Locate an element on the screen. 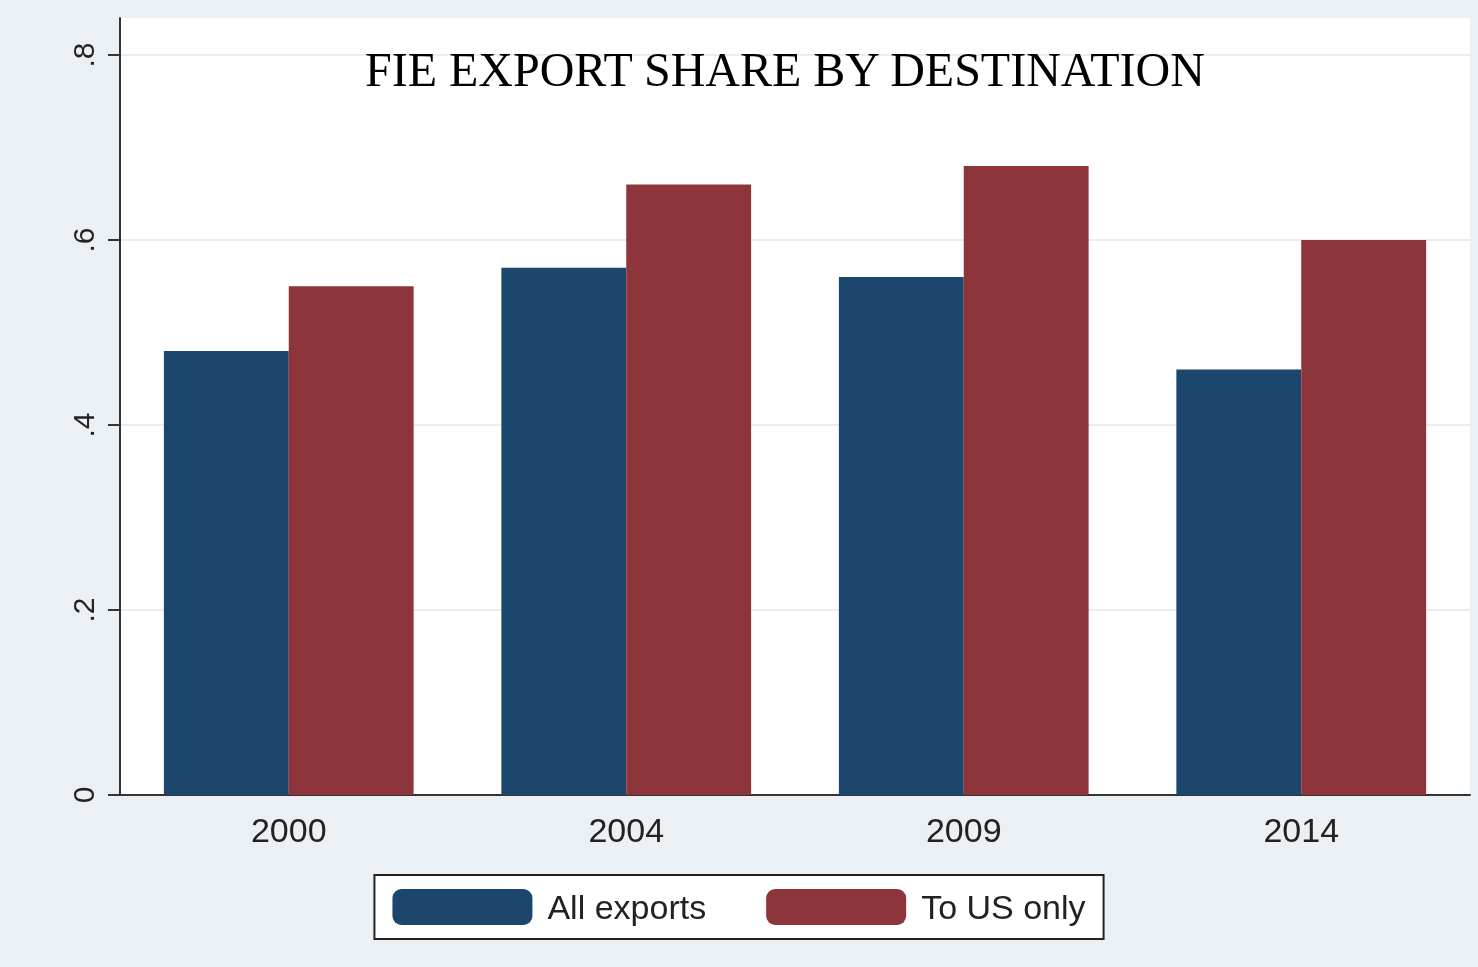 The width and height of the screenshot is (1478, 967). legend-label: All exports is located at coordinates (627, 907).